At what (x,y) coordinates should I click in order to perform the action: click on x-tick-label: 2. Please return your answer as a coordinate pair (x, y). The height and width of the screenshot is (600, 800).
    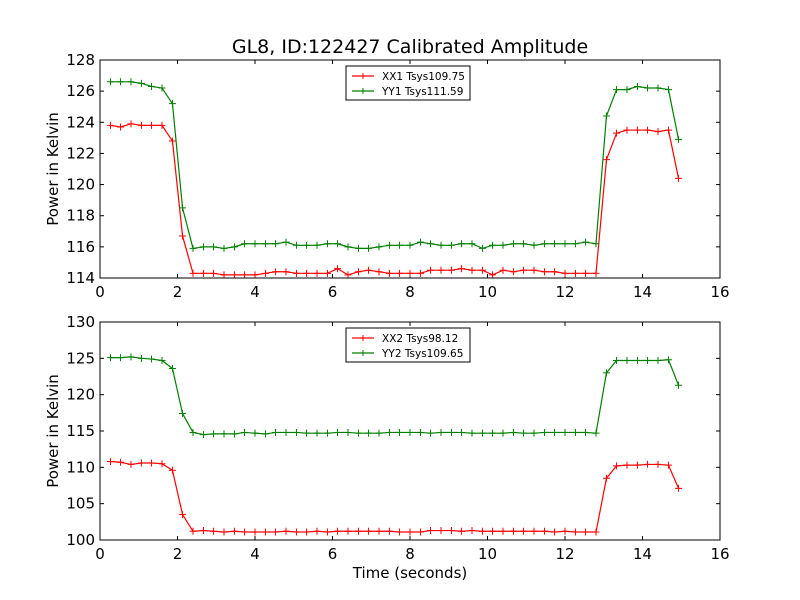
    Looking at the image, I should click on (178, 554).